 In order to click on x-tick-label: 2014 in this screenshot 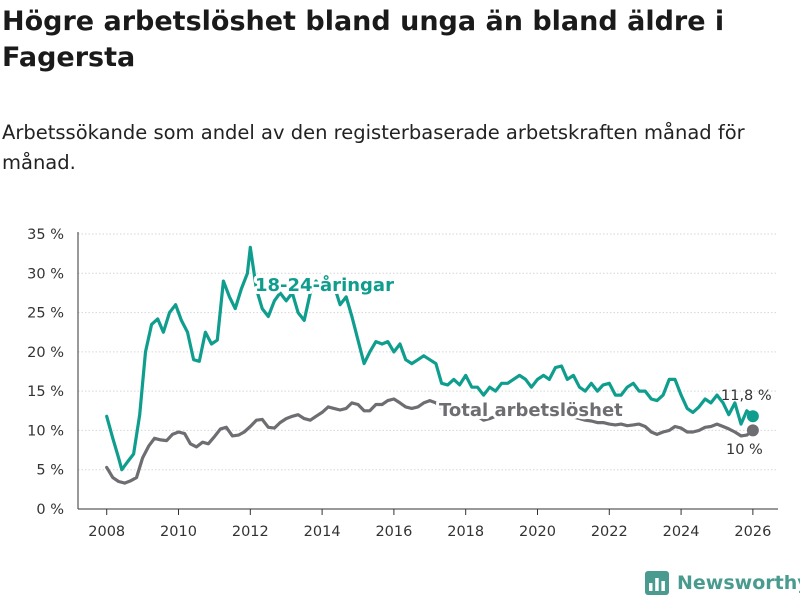, I will do `click(322, 532)`.